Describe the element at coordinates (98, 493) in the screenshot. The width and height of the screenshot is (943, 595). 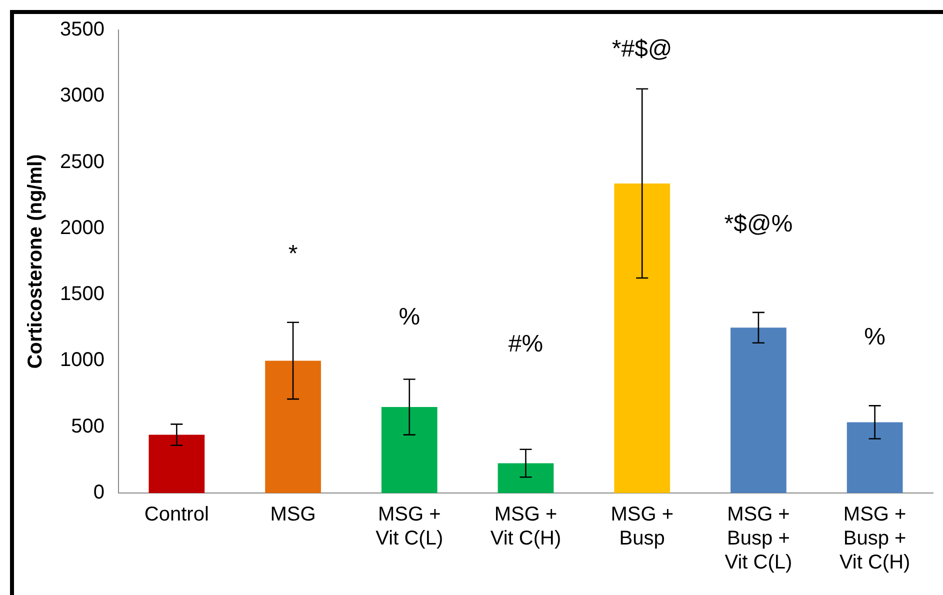
I see `y-tick-label: 0` at that location.